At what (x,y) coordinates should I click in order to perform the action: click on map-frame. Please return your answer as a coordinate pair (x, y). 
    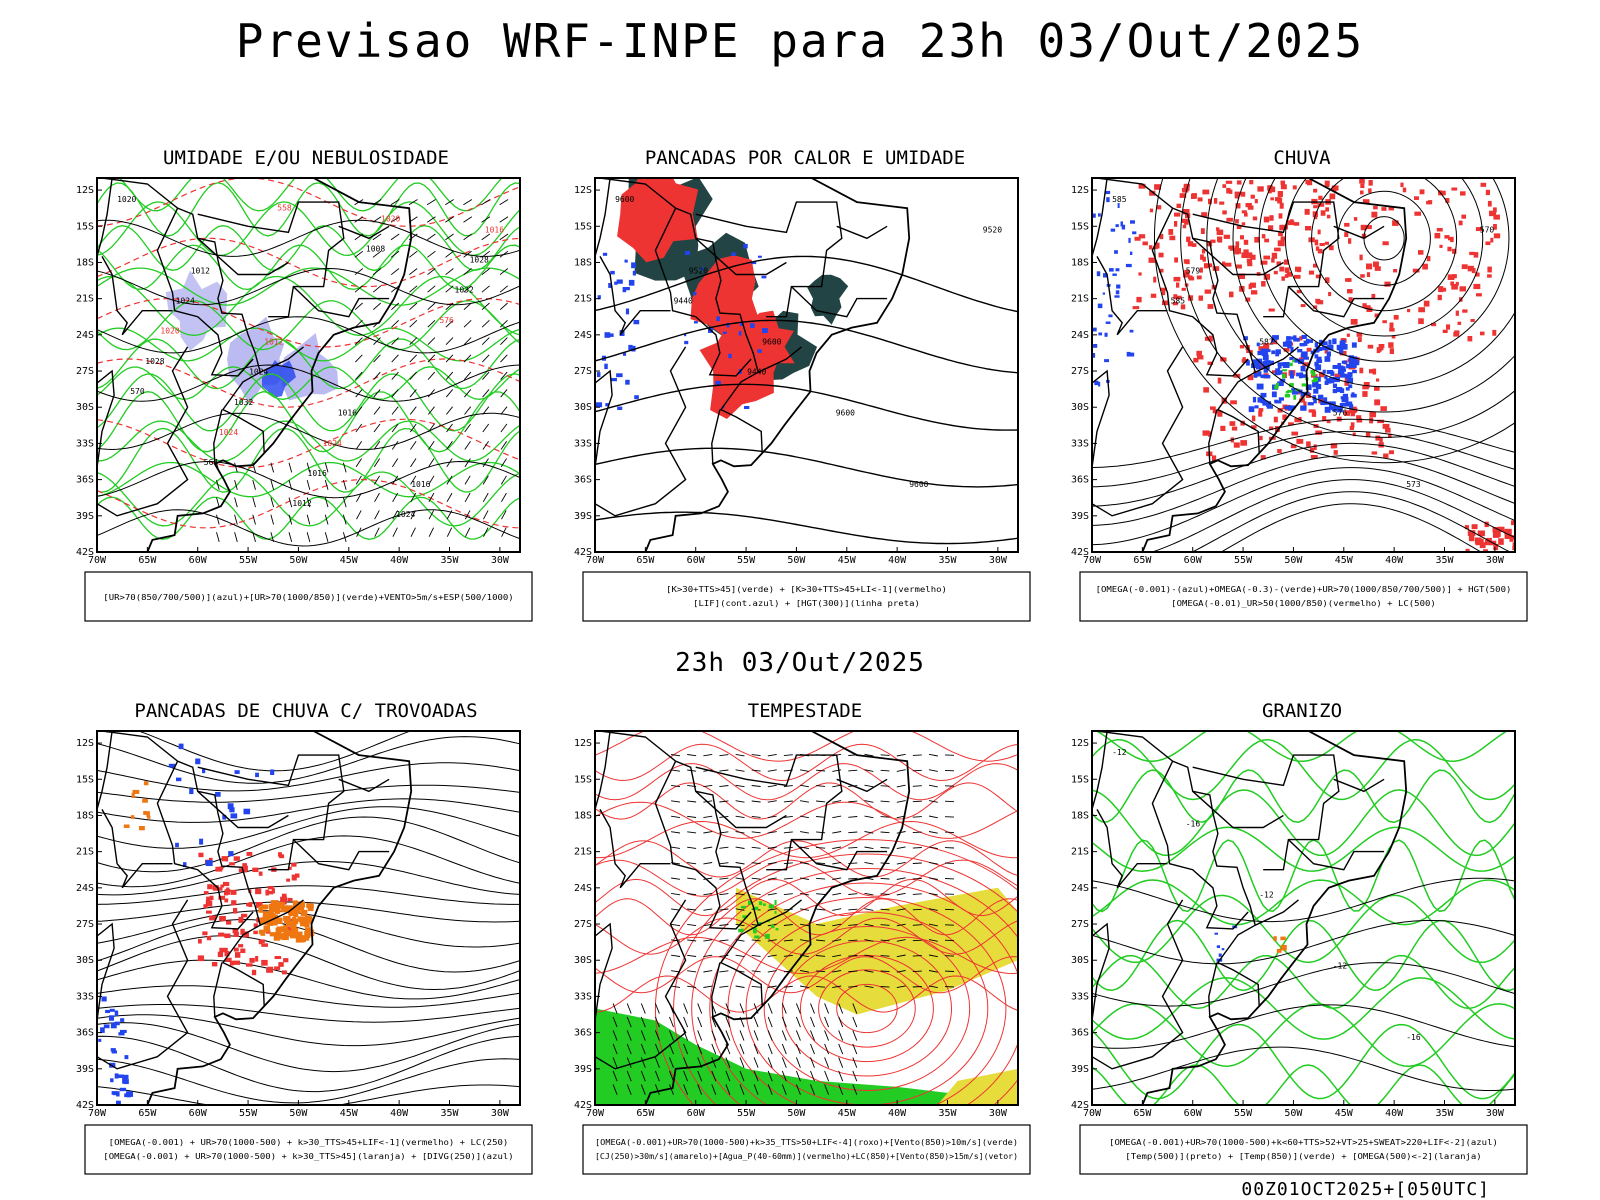
    Looking at the image, I should click on (806, 918).